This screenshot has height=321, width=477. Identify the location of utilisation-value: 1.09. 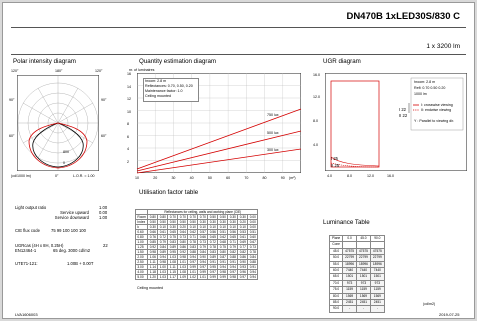
(183, 277).